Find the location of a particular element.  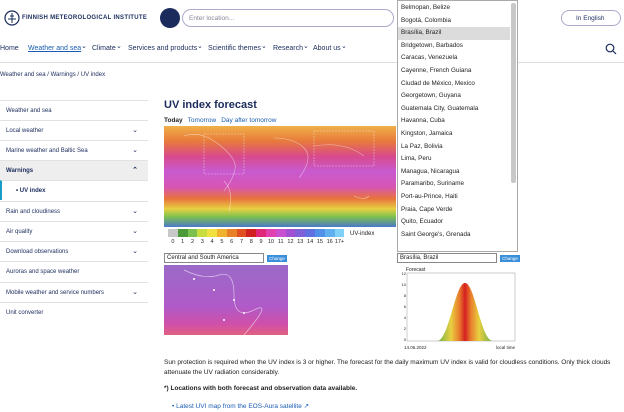

dropdown-option: Port-au-Prince, Haiti is located at coordinates (429, 196).